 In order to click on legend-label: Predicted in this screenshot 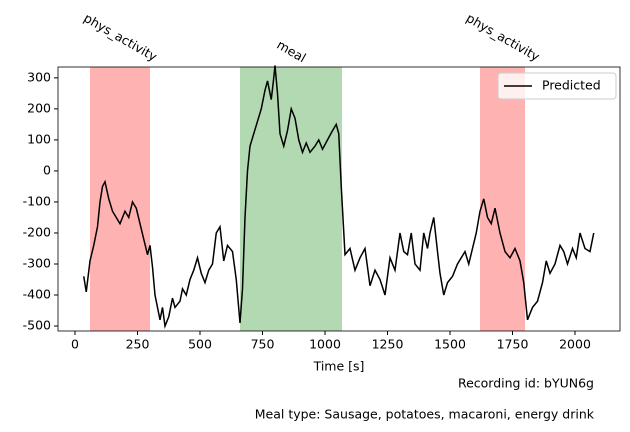, I will do `click(571, 85)`.